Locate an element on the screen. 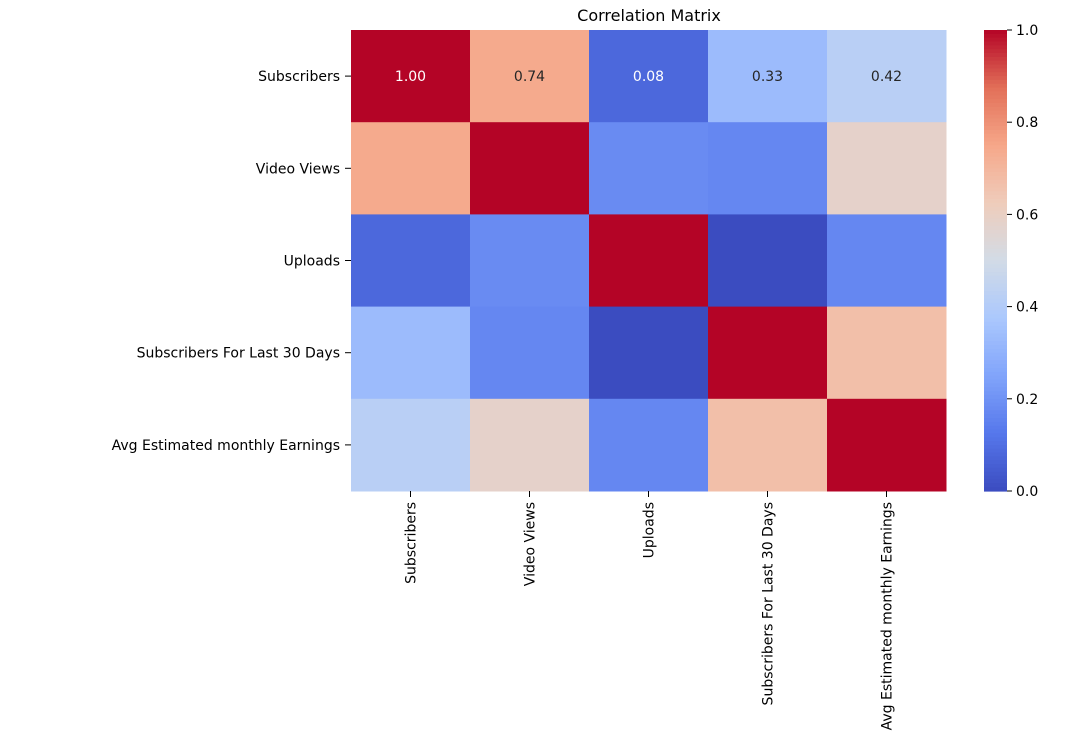 Image resolution: width=1090 pixels, height=742 pixels. colorbar-tick-label: 0.2 is located at coordinates (1027, 400).